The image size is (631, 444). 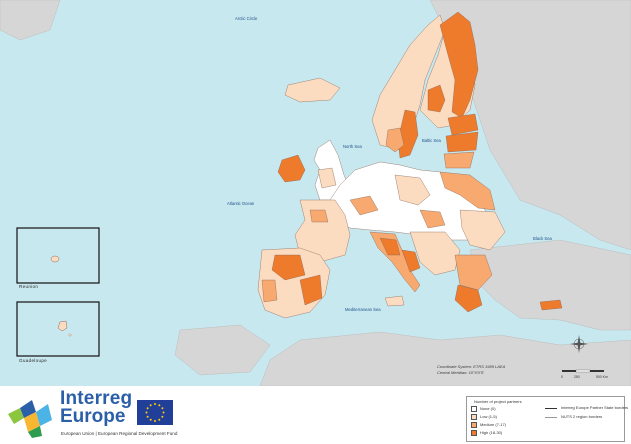 I want to click on legend-label-high: High (18-30), so click(x=491, y=432).